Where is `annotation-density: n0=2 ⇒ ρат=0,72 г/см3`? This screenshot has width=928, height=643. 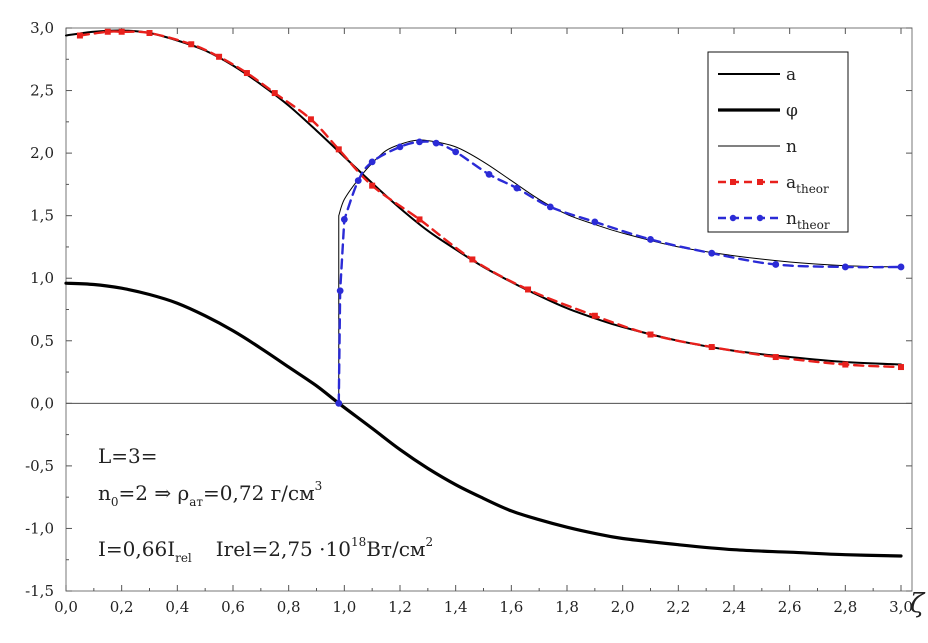 annotation-density: n0=2 ⇒ ρат=0,72 г/см3 is located at coordinates (210, 494).